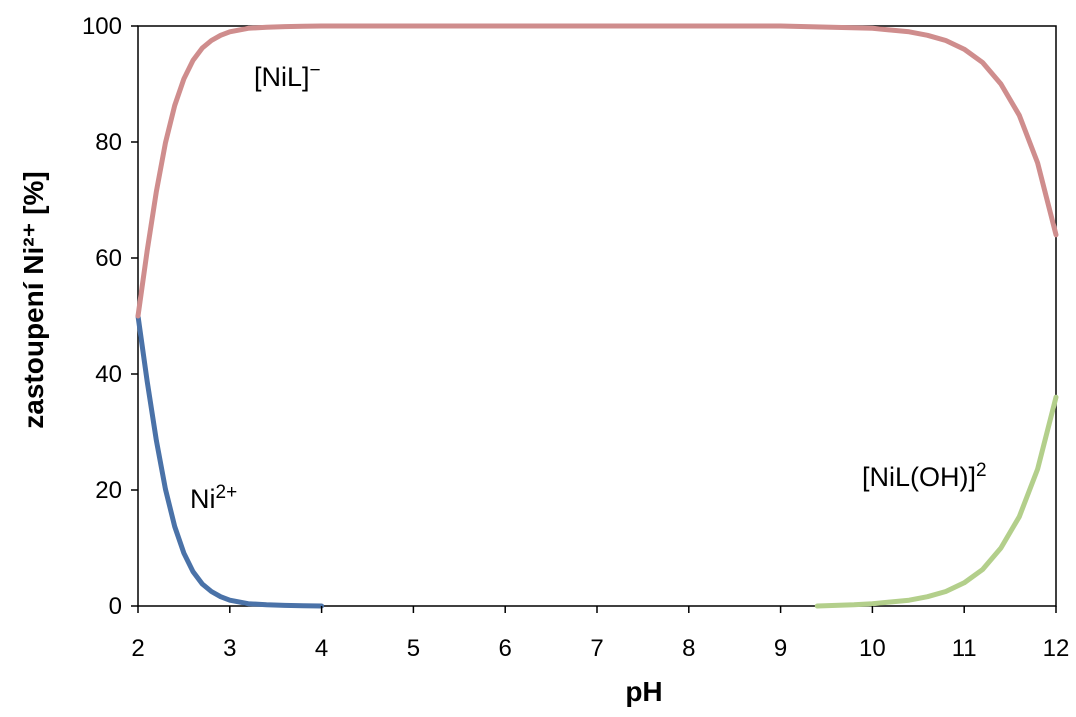  I want to click on series-label-niloh: [NiL(OH)]2, so click(924, 476).